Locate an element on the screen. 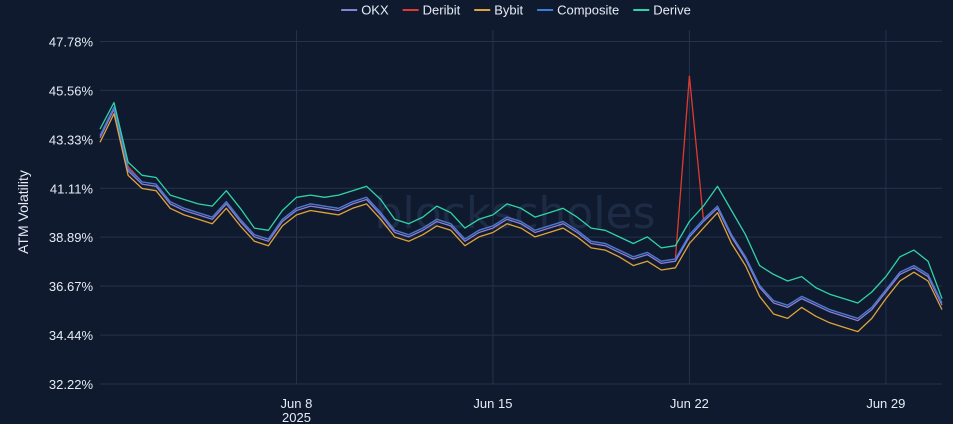  legend-label: Derive is located at coordinates (672, 10).